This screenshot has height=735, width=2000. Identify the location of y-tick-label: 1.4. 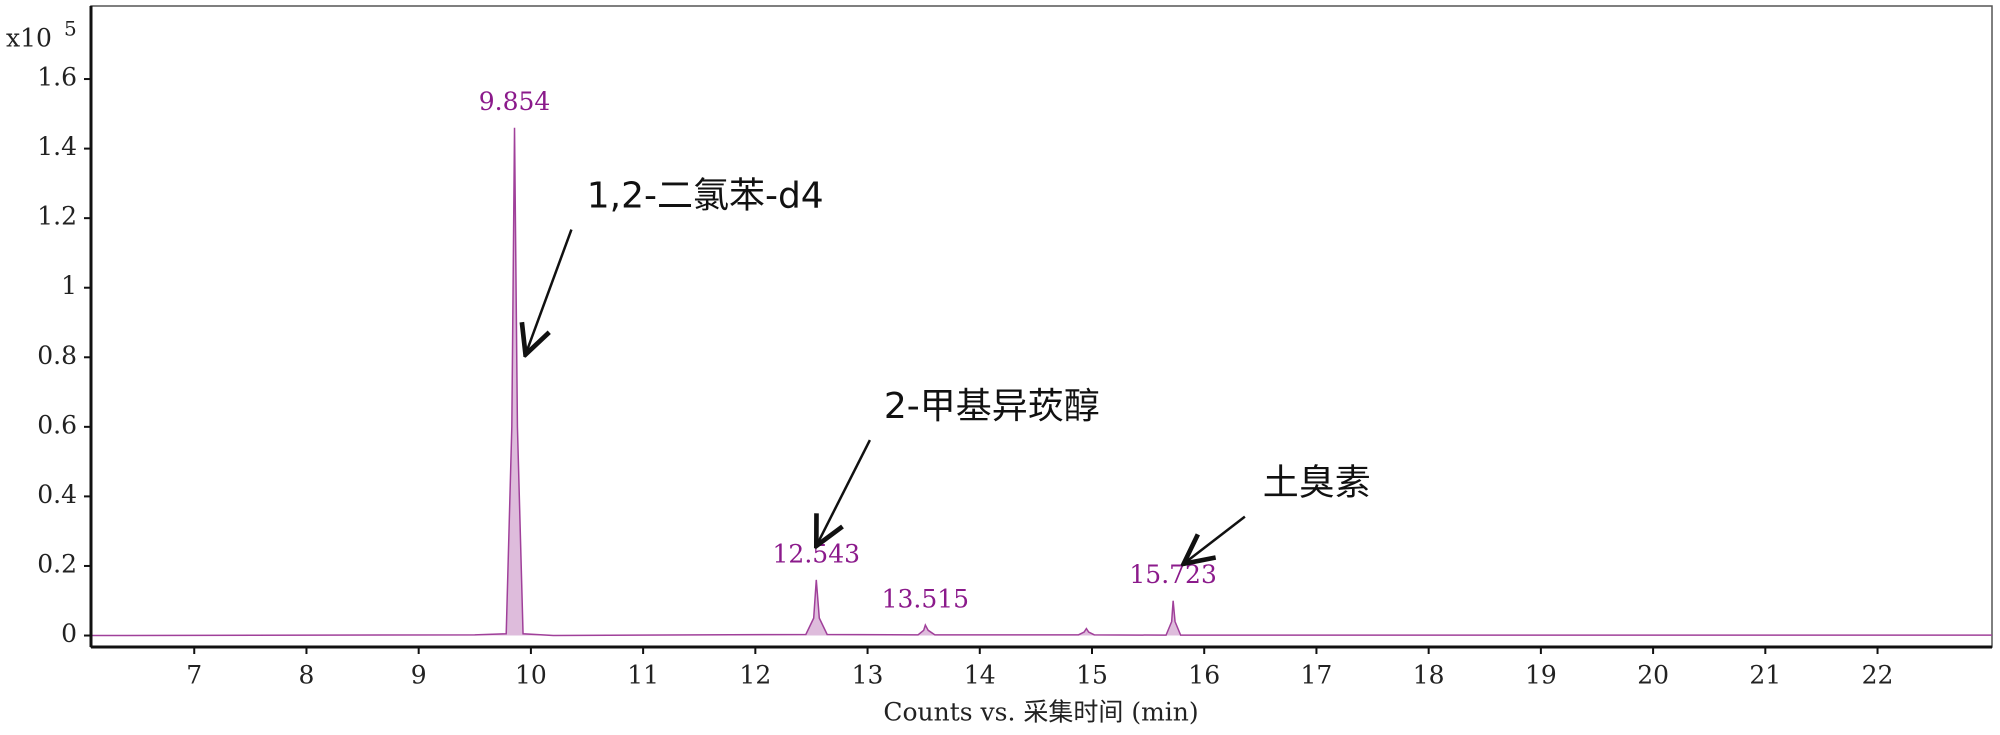
(57, 146).